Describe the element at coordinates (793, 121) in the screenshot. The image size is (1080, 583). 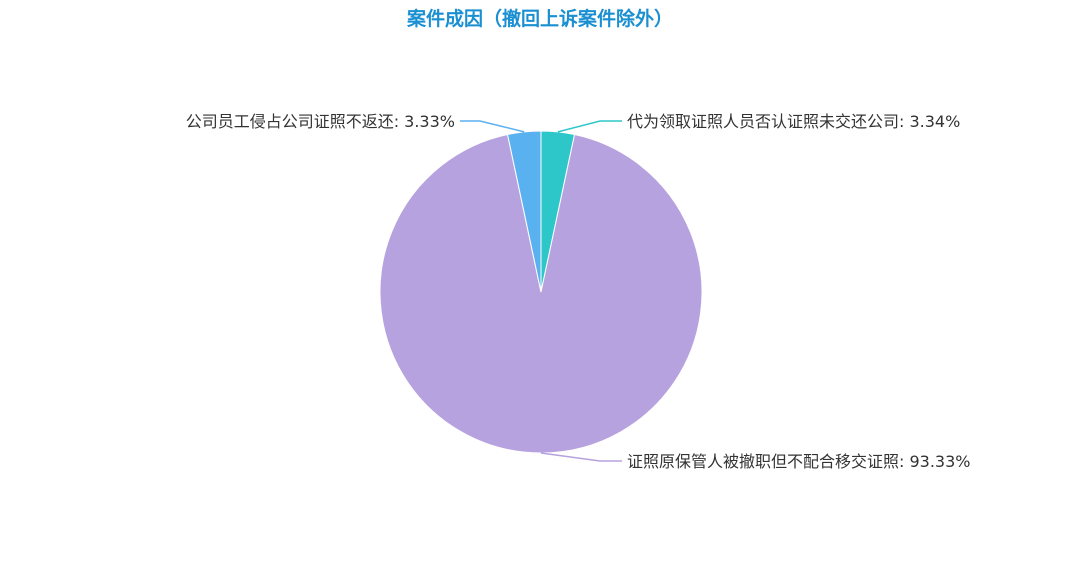
I see `slice-label: 代为领取证照人员否认证照未交还公司: 3.34%` at that location.